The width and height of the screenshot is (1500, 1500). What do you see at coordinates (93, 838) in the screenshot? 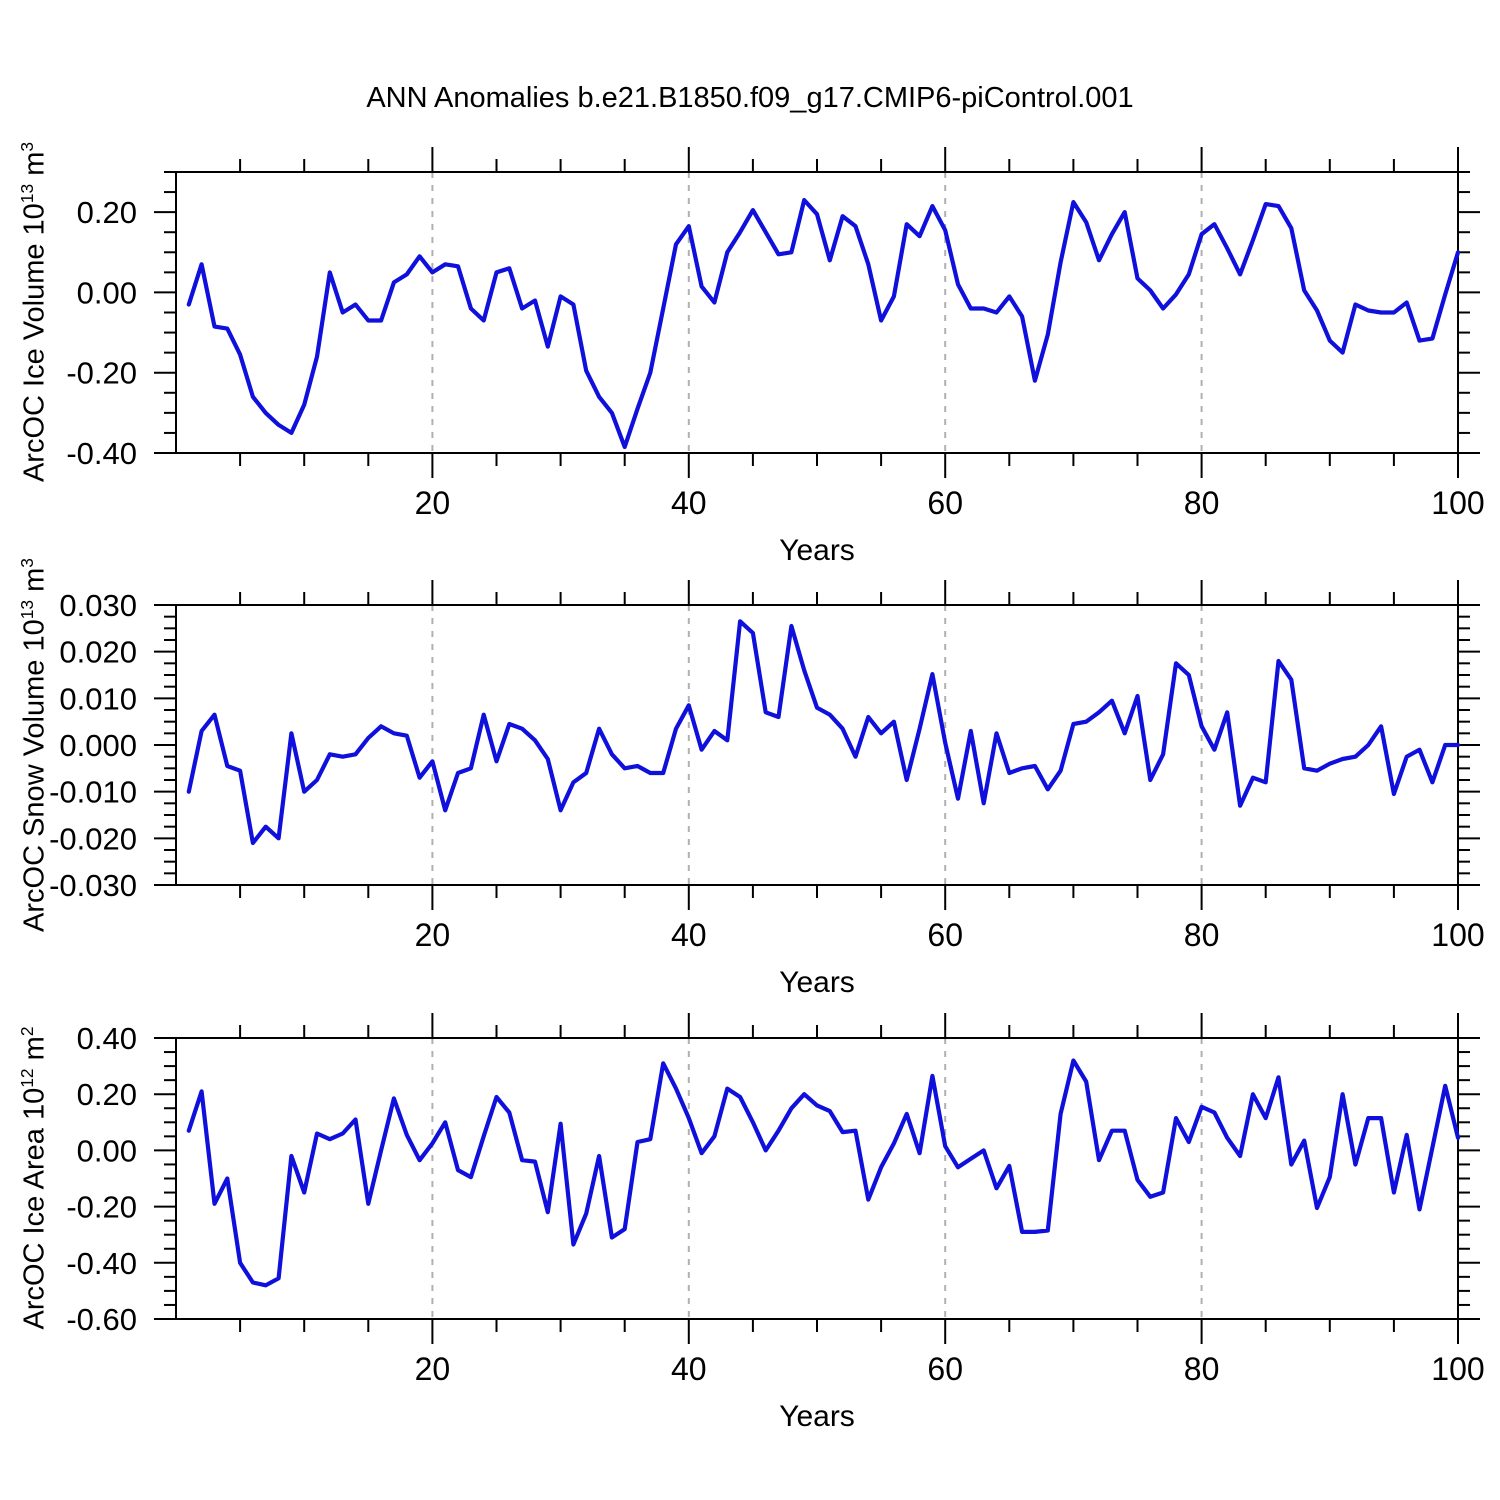
I see `y-tick-label: -0.020` at bounding box center [93, 838].